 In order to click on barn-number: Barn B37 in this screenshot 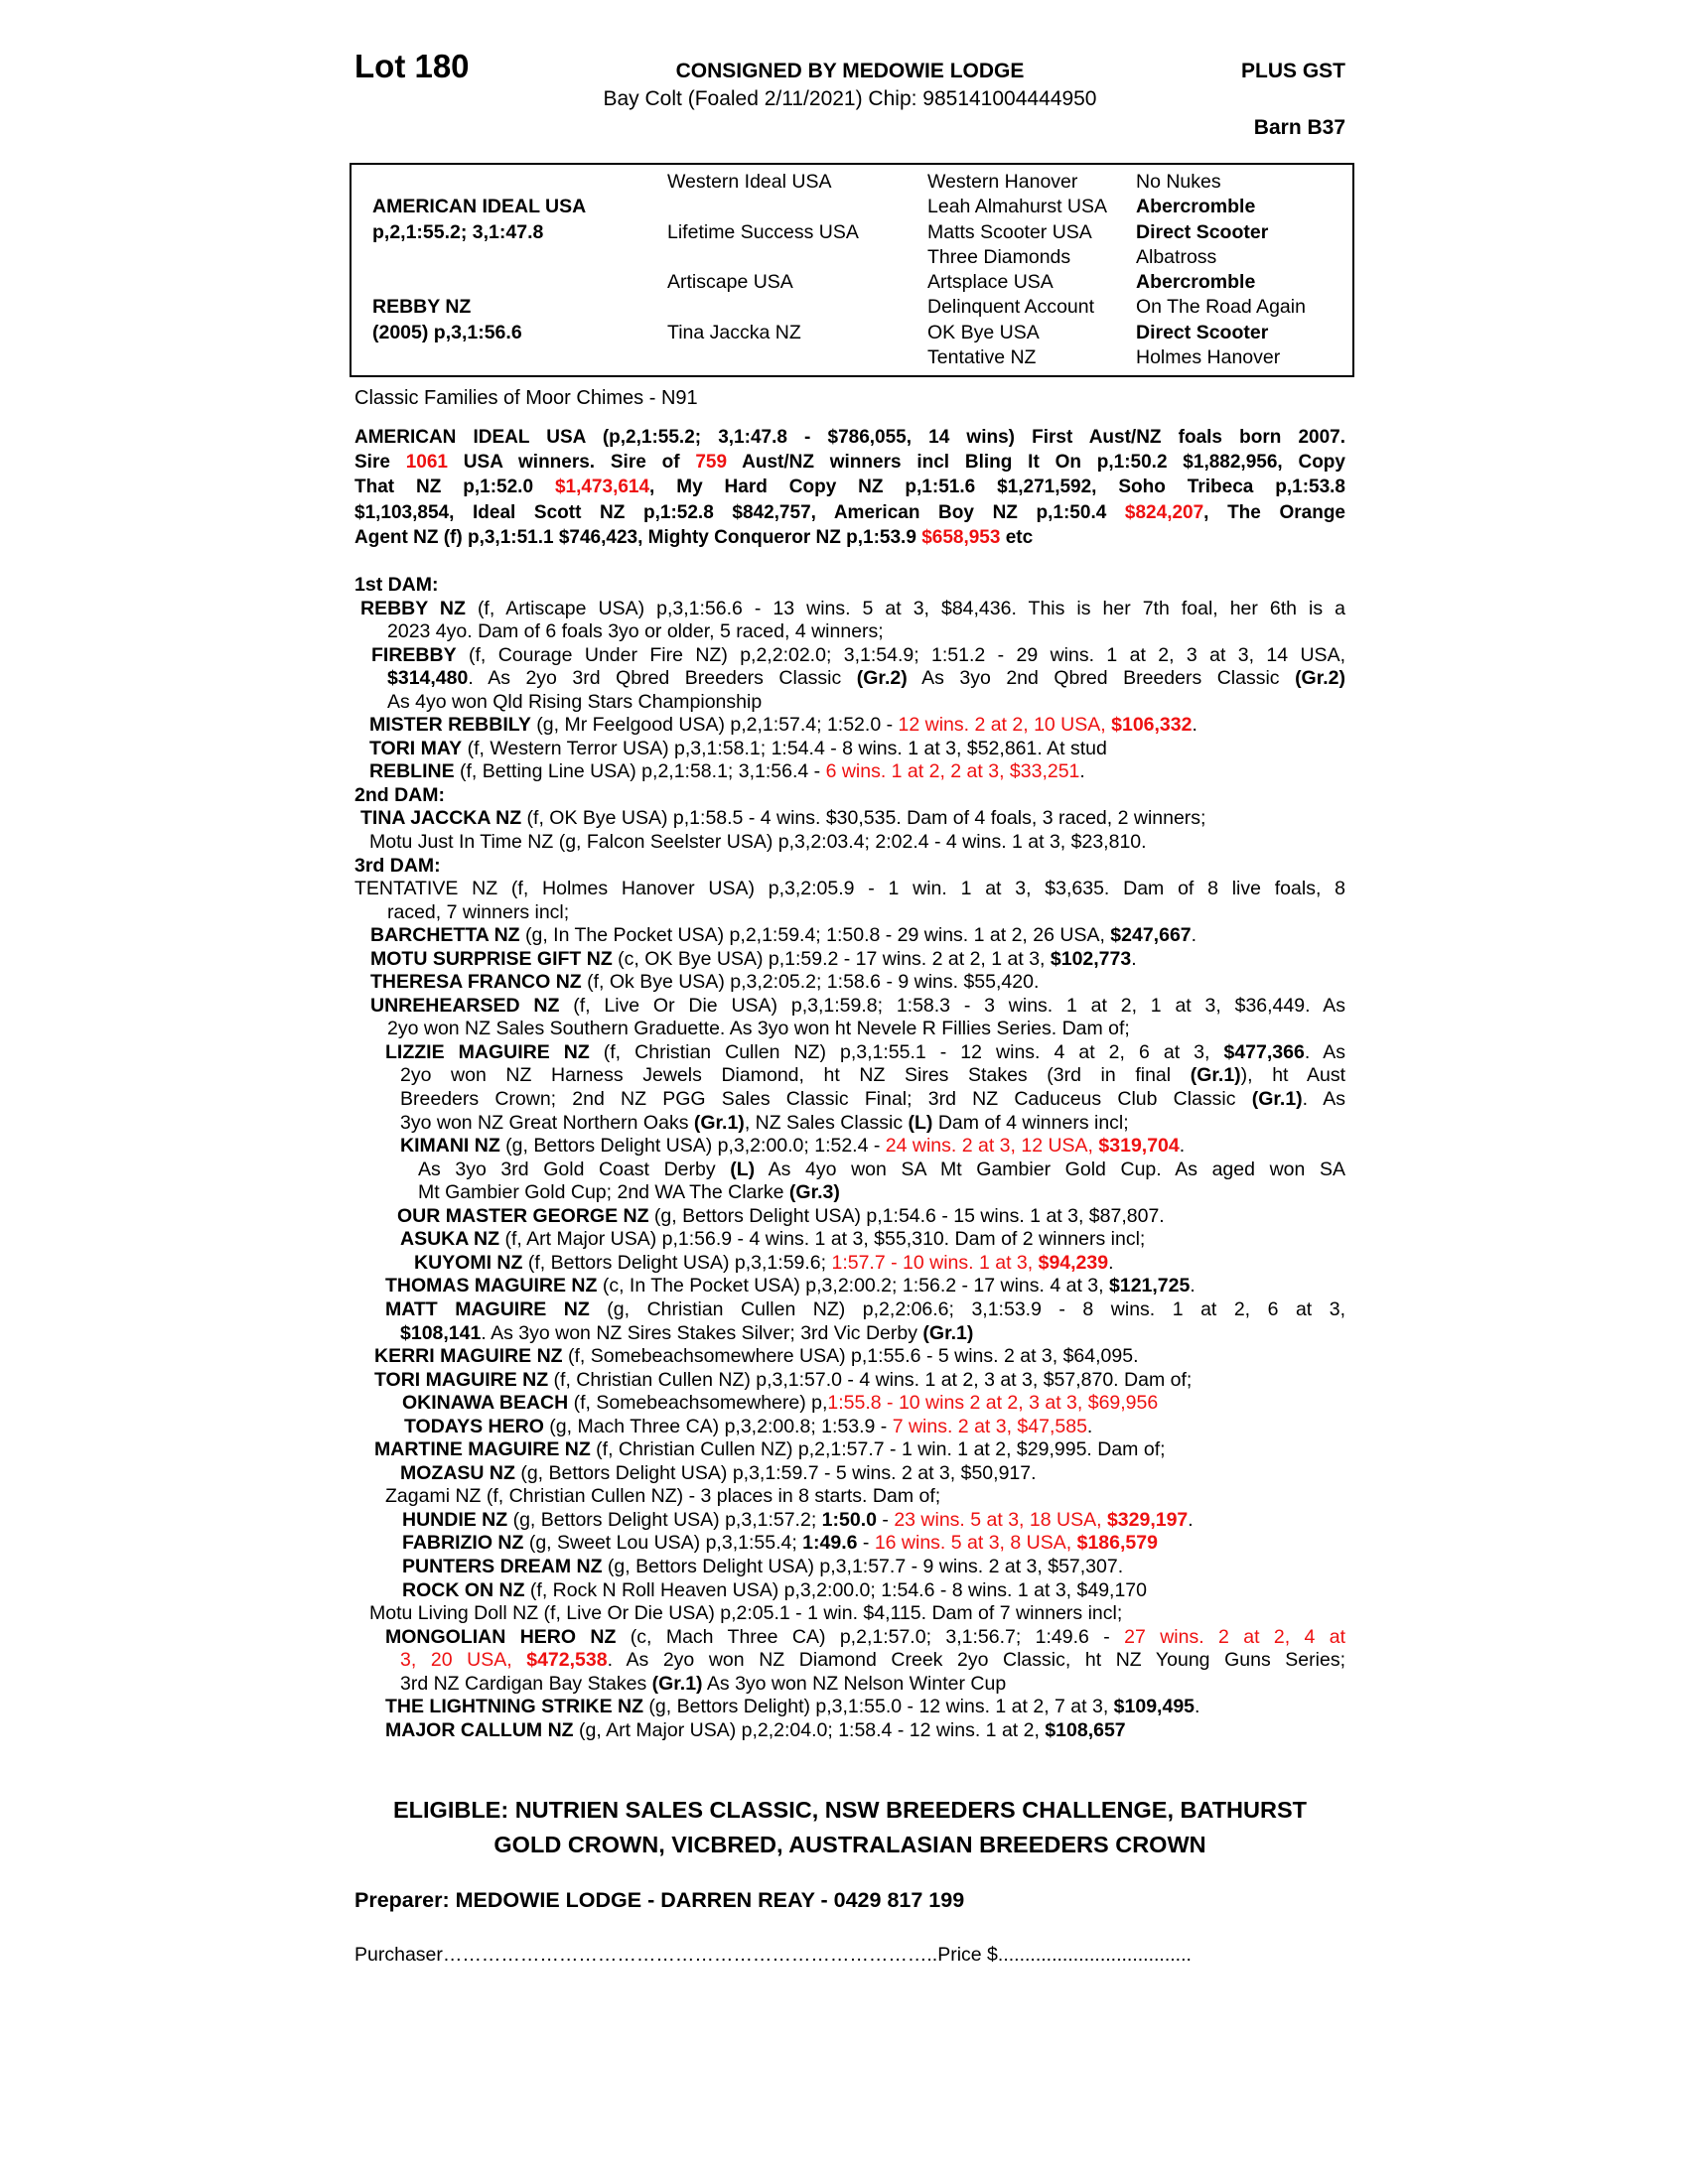, I will do `click(1299, 127)`.